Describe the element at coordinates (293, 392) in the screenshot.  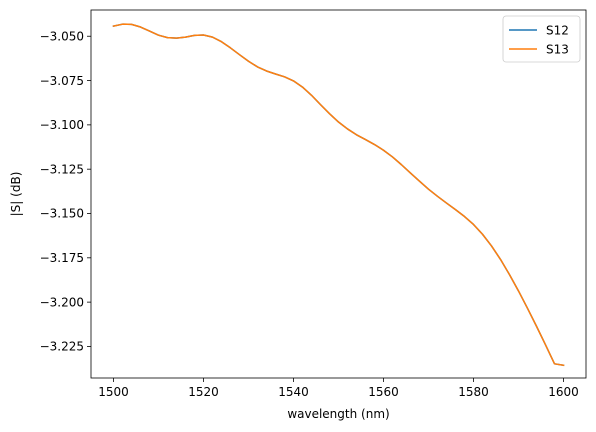
I see `x-tick-label: 1540` at that location.